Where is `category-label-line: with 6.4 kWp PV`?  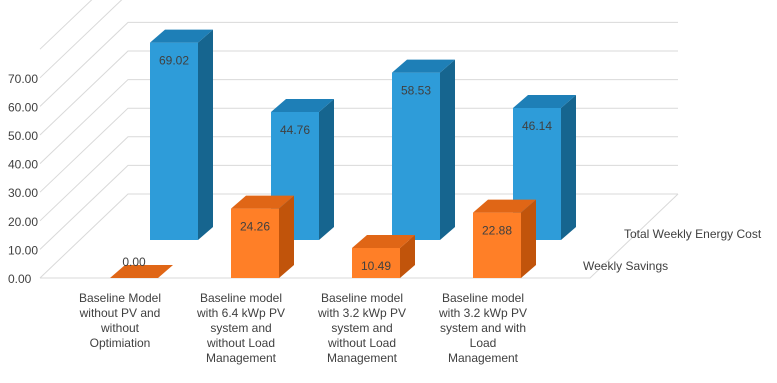
category-label-line: with 6.4 kWp PV is located at coordinates (240, 313).